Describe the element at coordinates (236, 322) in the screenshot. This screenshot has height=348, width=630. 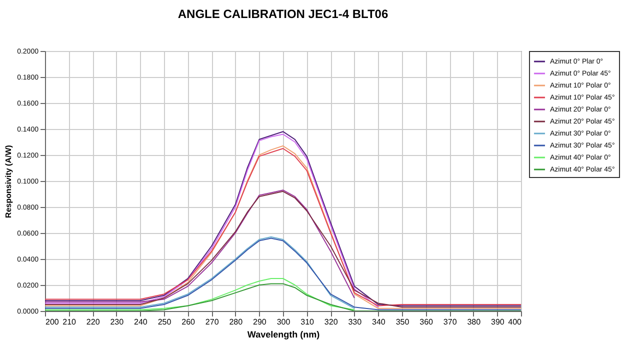
I see `x-tick-label: 280` at that location.